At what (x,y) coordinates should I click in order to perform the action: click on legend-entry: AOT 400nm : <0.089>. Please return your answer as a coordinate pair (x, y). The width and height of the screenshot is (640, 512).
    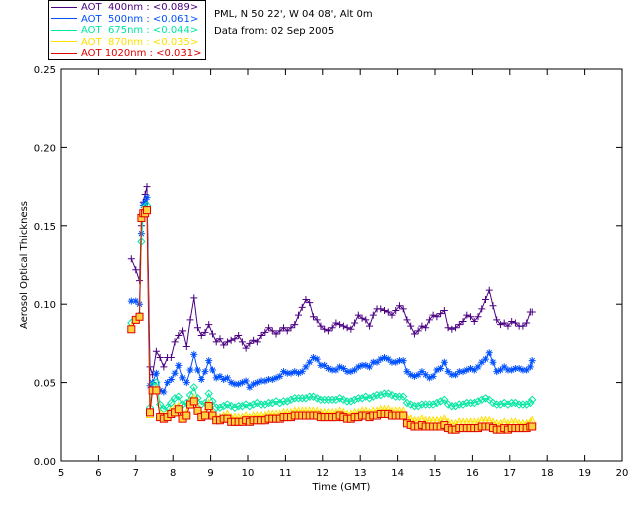
    Looking at the image, I should click on (124, 7).